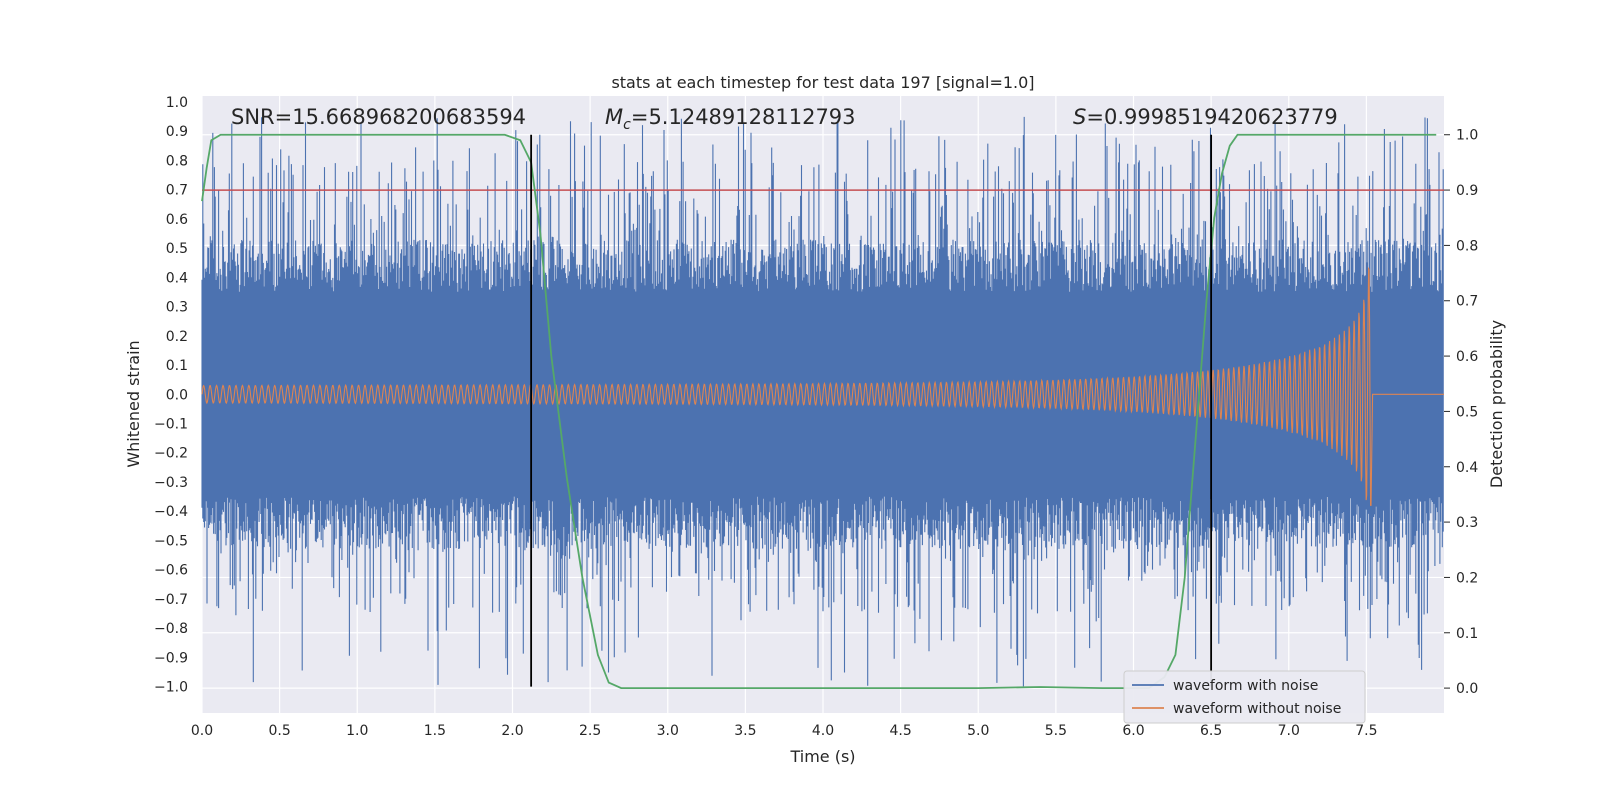  I want to click on y-tick-label-right: 0.2, so click(1467, 578).